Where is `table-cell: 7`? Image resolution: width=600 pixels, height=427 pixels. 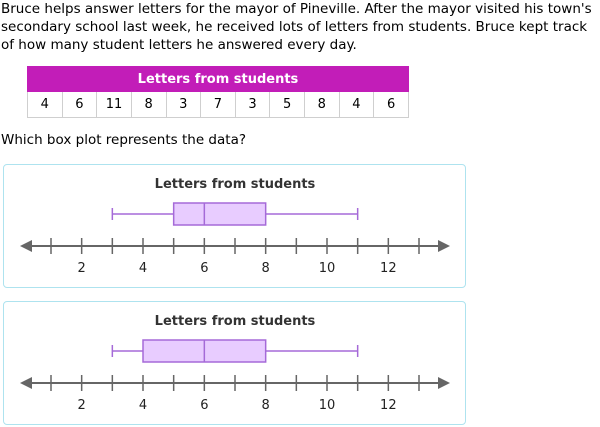
table-cell: 7 is located at coordinates (218, 104).